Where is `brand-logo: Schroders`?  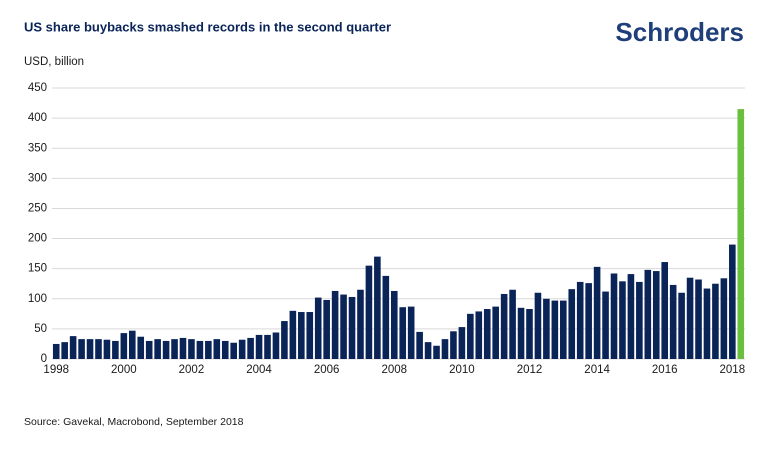 brand-logo: Schroders is located at coordinates (679, 32).